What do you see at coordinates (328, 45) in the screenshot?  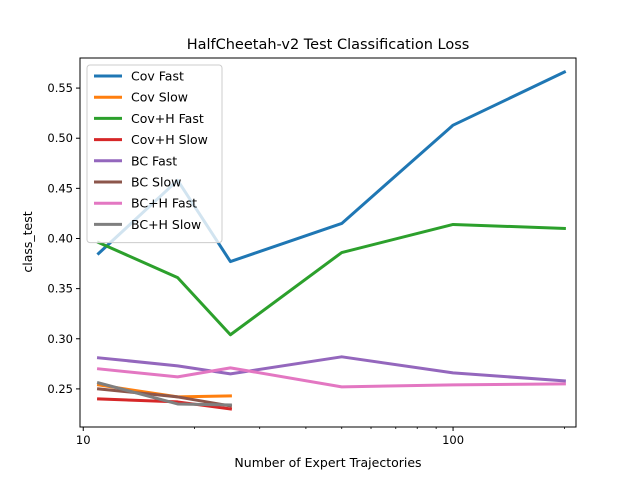 I see `chart-title: HalfCheetah-v2 Test Classification Loss` at bounding box center [328, 45].